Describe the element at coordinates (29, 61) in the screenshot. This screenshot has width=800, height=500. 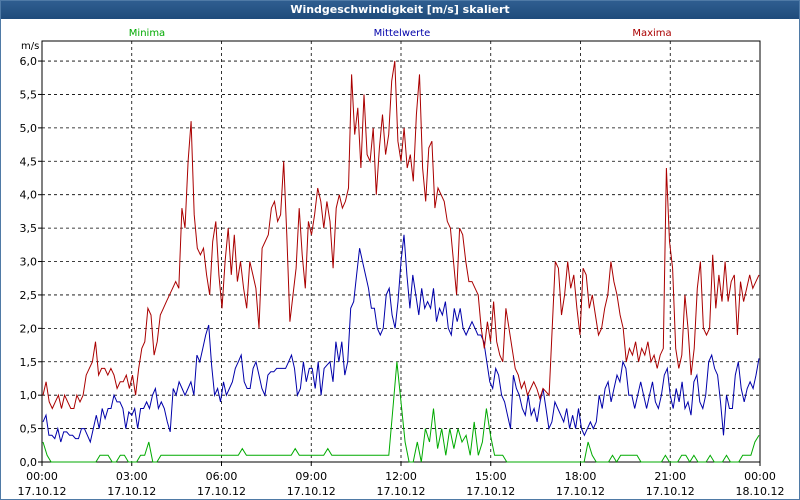
I see `y-tick-label: 6,0` at that location.